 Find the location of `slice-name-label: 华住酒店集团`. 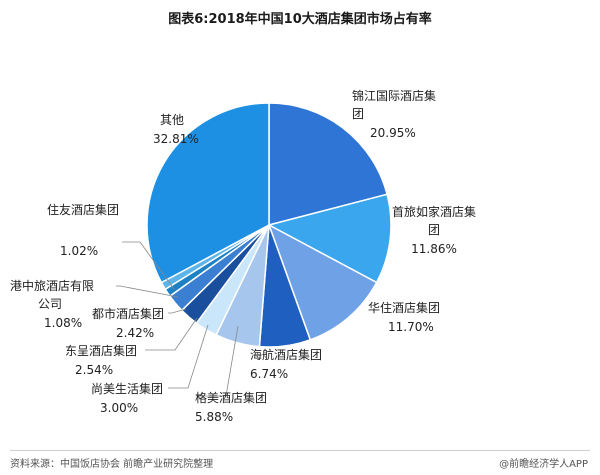

slice-name-label: 华住酒店集团 is located at coordinates (404, 307).